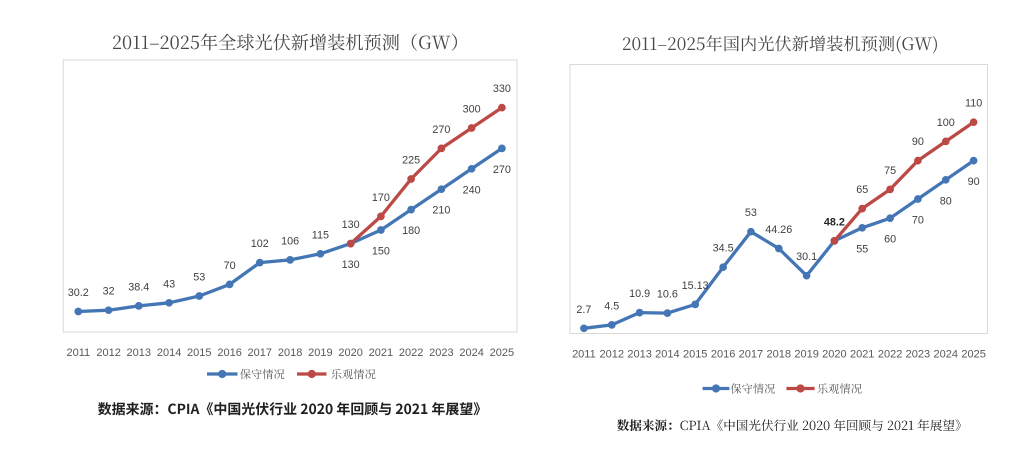  What do you see at coordinates (78, 293) in the screenshot?
I see `svg-text: 30.2` at bounding box center [78, 293].